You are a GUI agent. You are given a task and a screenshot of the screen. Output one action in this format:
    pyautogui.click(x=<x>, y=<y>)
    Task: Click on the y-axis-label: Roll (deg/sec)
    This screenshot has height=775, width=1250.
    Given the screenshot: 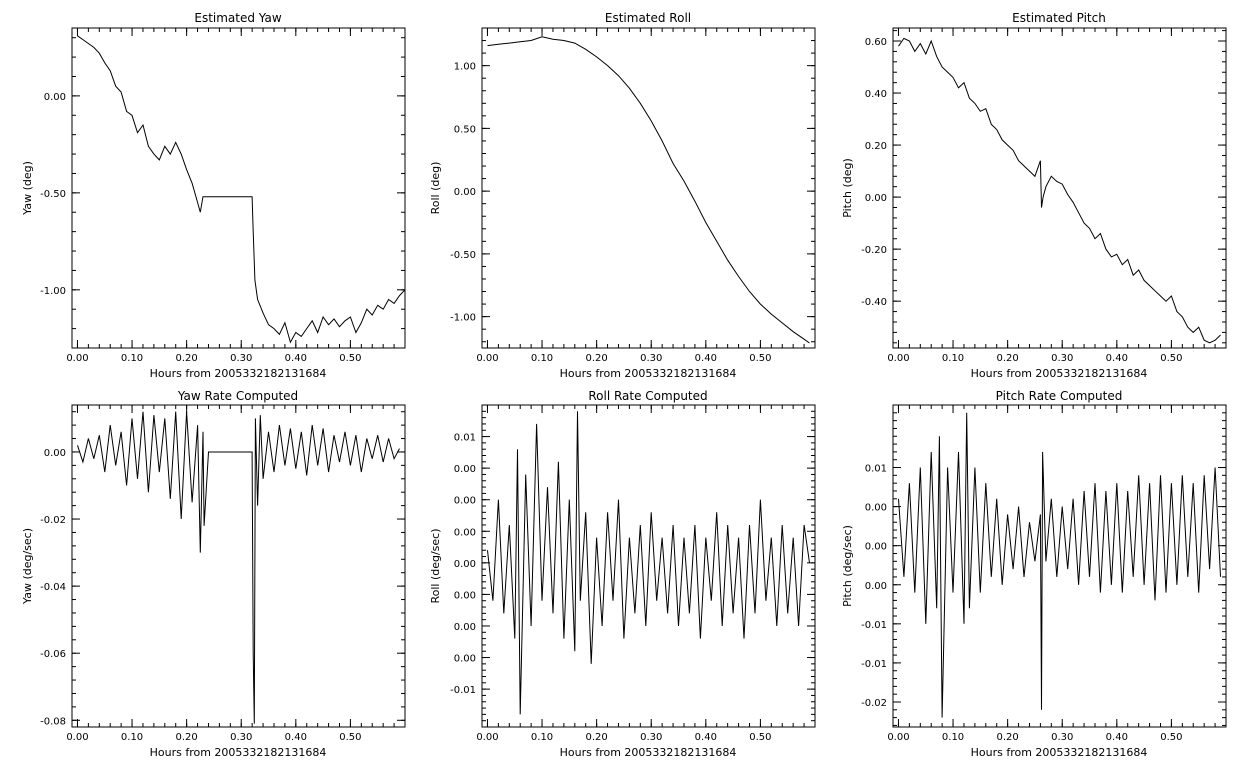 What is the action you would take?
    pyautogui.click(x=435, y=565)
    